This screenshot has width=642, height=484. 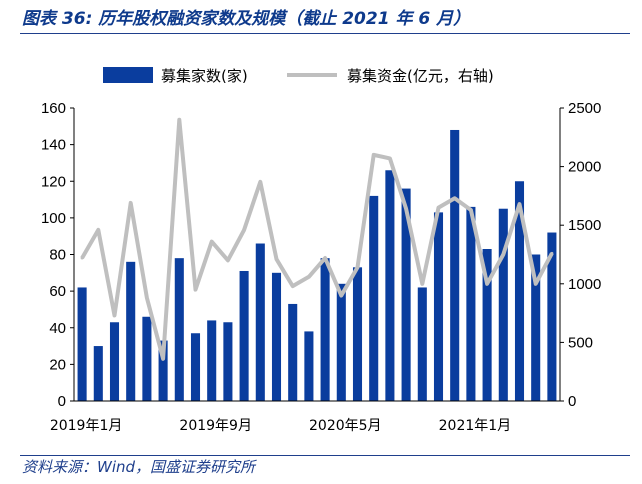 I want to click on legend-line-label: 募集资金(亿元，右轴), so click(x=420, y=76).